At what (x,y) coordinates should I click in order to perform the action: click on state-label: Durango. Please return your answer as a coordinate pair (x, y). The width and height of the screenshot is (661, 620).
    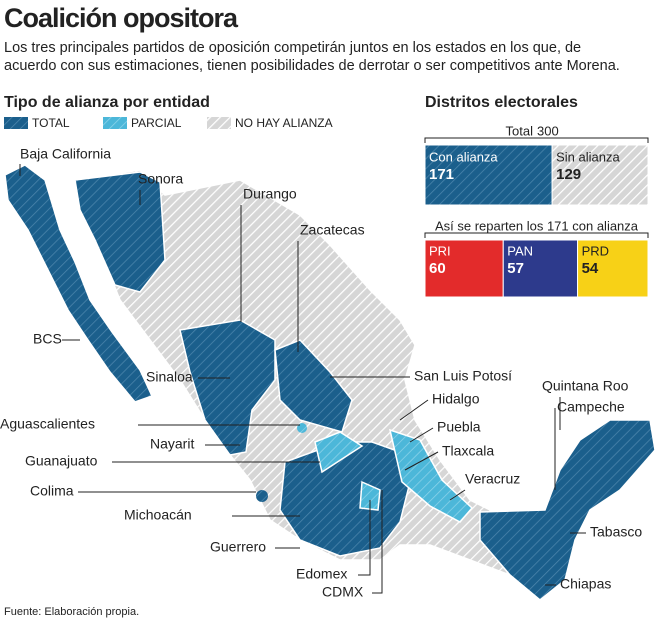
    Looking at the image, I should click on (270, 194).